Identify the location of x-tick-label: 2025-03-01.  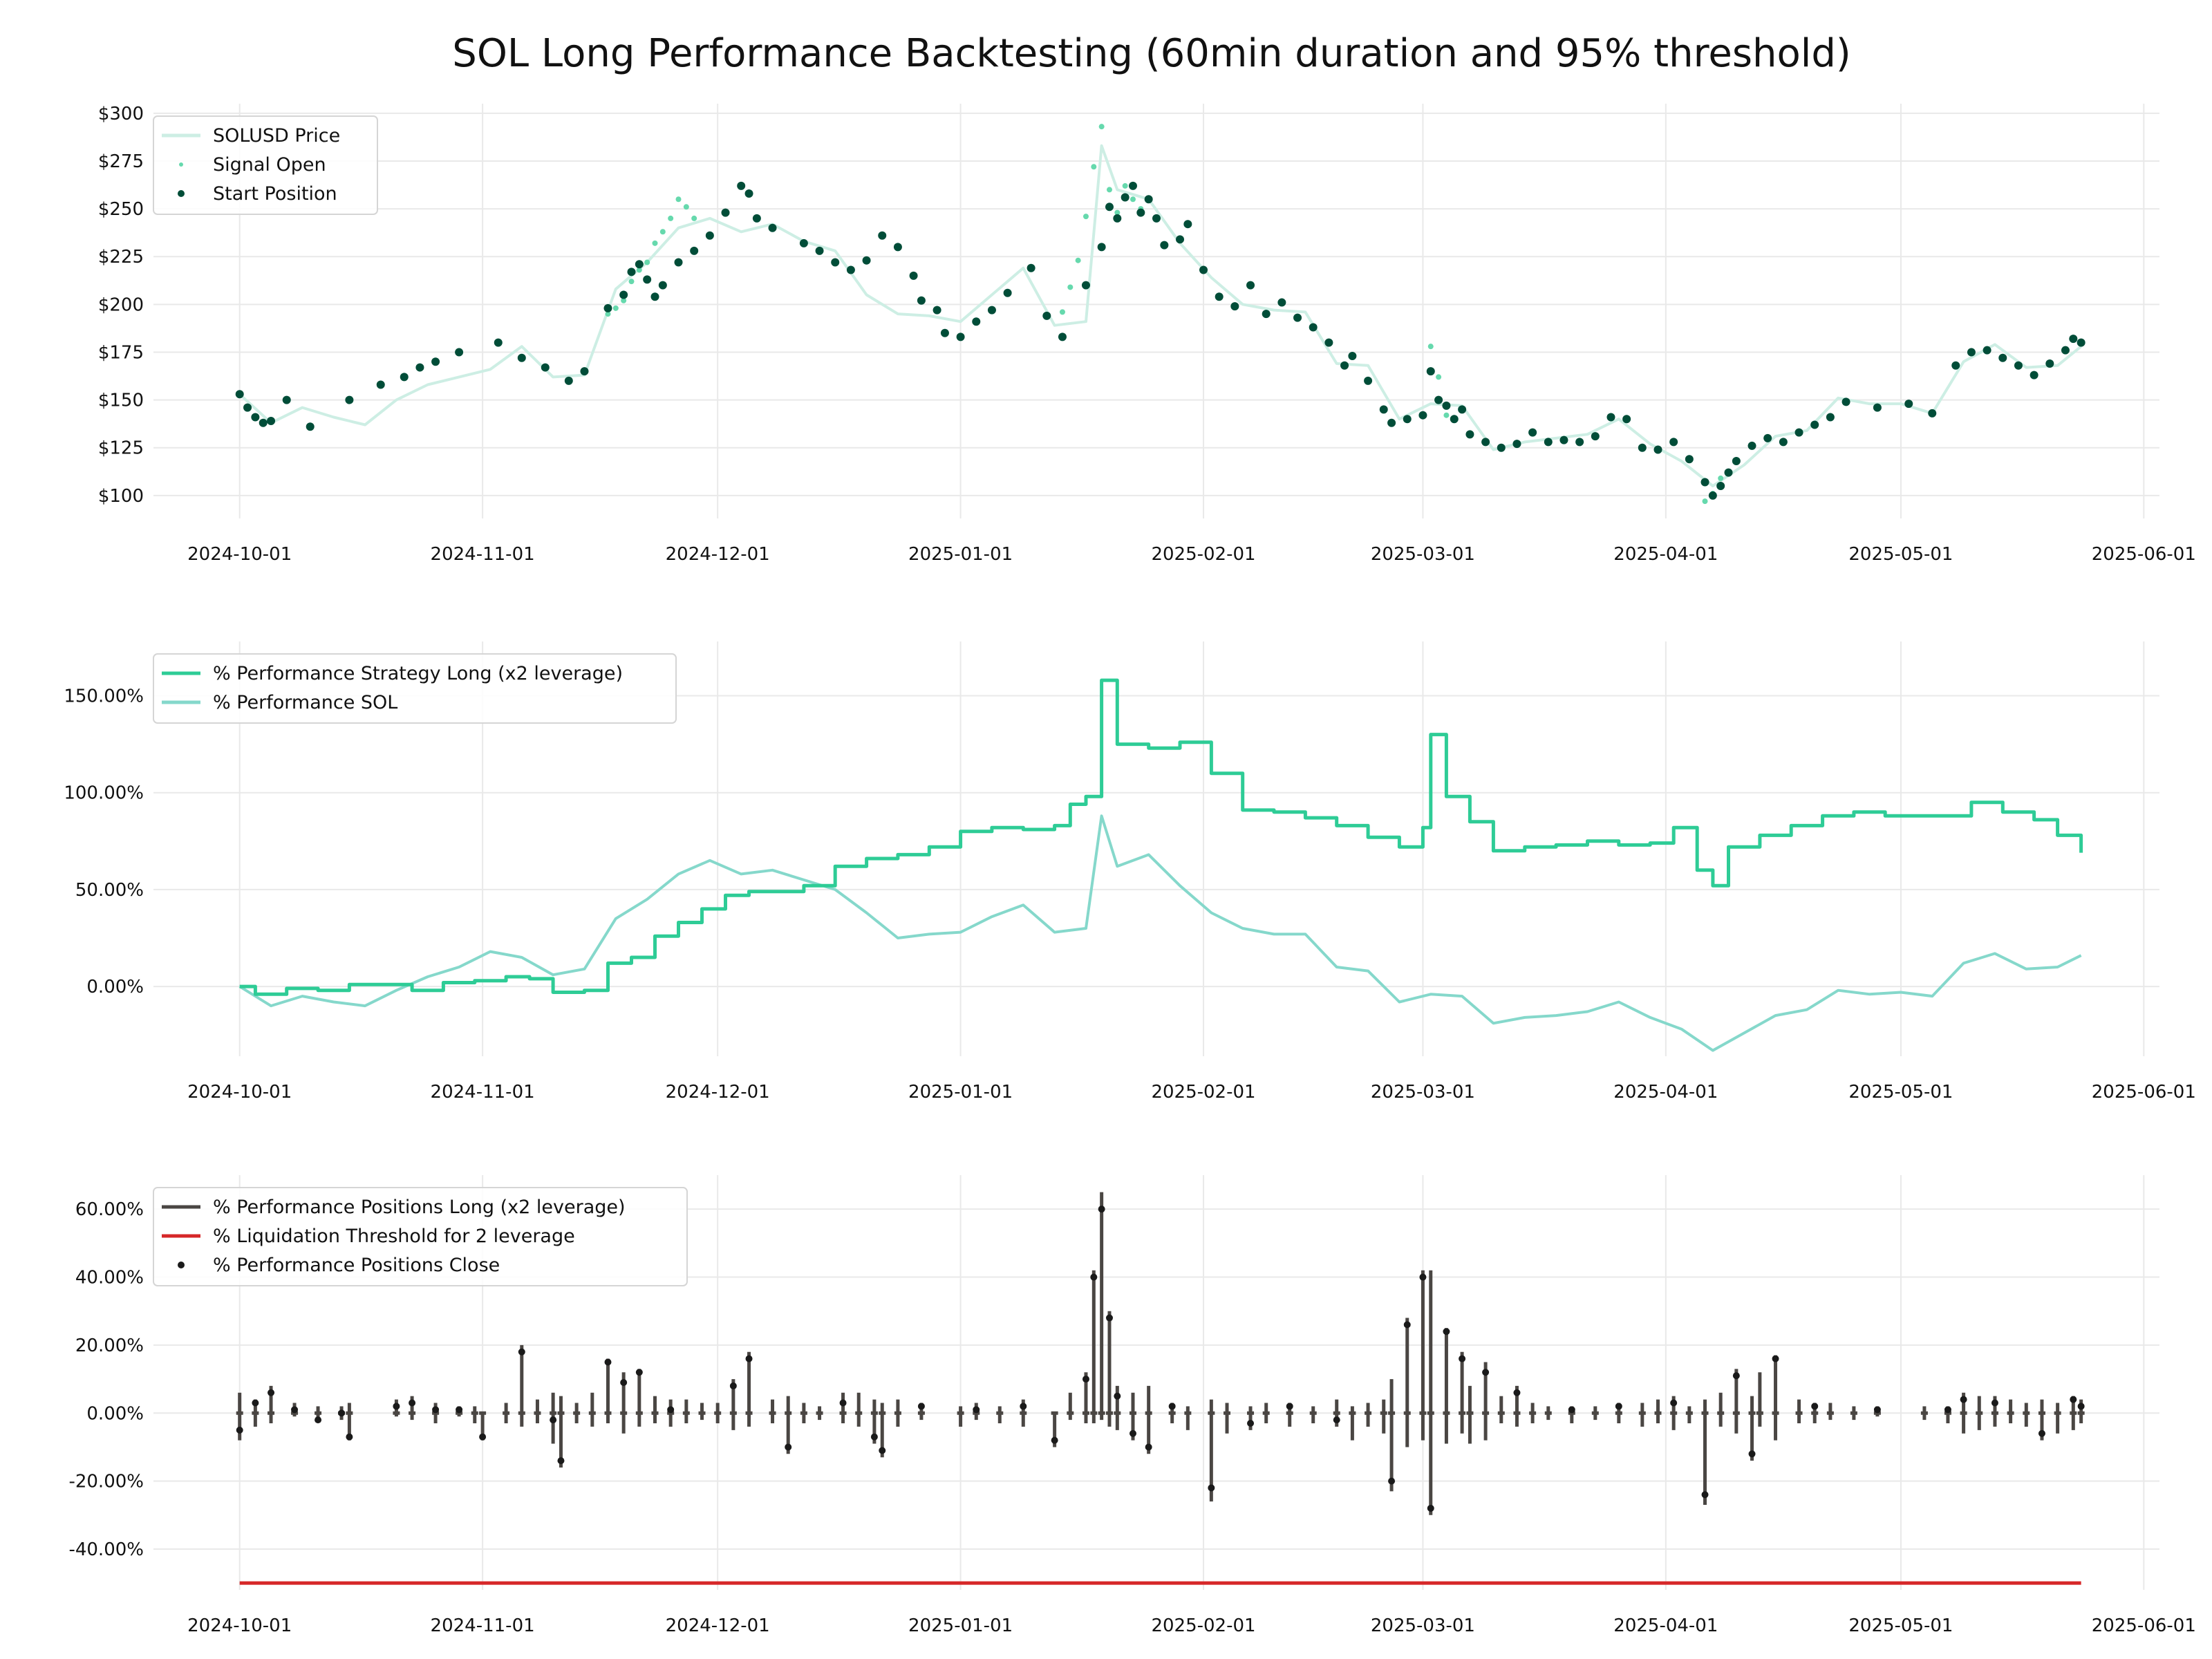
(1423, 554).